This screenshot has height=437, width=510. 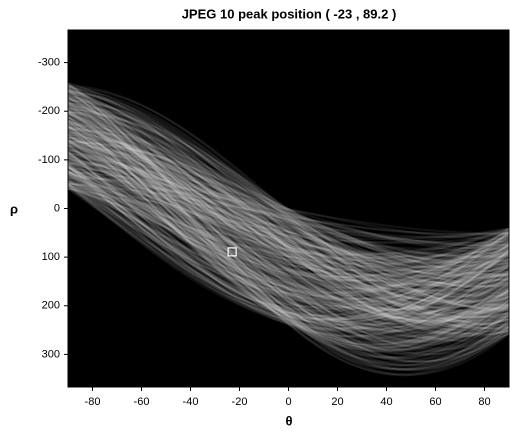 I want to click on y-tick-label: -200, so click(x=49, y=111).